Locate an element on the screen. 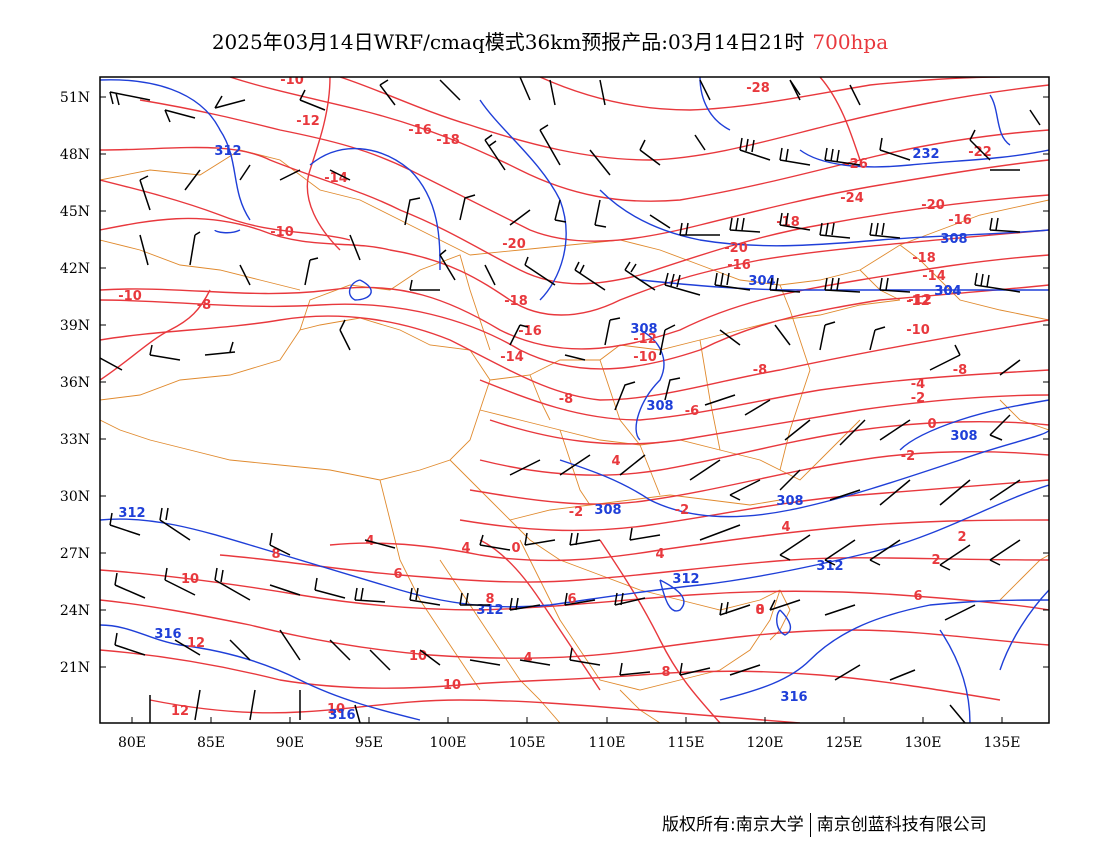  lon-tick-label: 110E is located at coordinates (607, 743).